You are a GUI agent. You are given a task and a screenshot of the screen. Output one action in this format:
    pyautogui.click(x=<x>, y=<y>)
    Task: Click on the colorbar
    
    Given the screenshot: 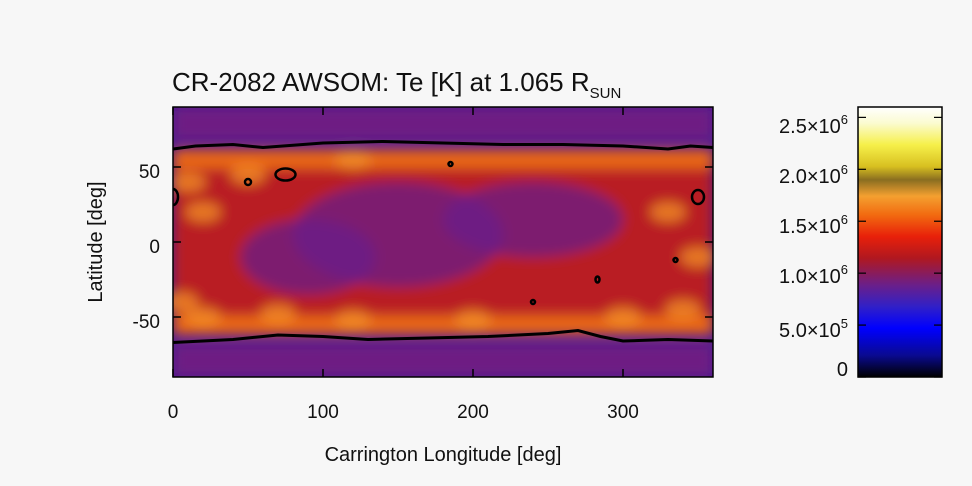 What is the action you would take?
    pyautogui.click(x=900, y=242)
    